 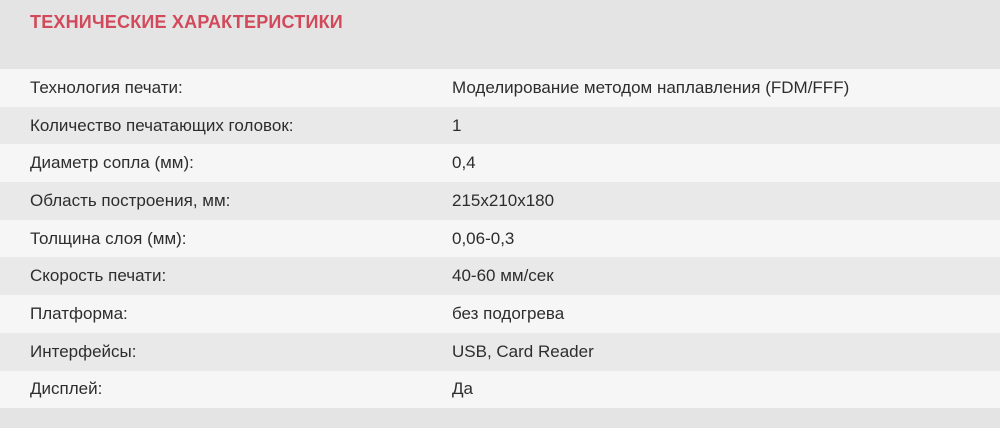 I want to click on spec-label: Интерфейсы:, so click(x=83, y=351).